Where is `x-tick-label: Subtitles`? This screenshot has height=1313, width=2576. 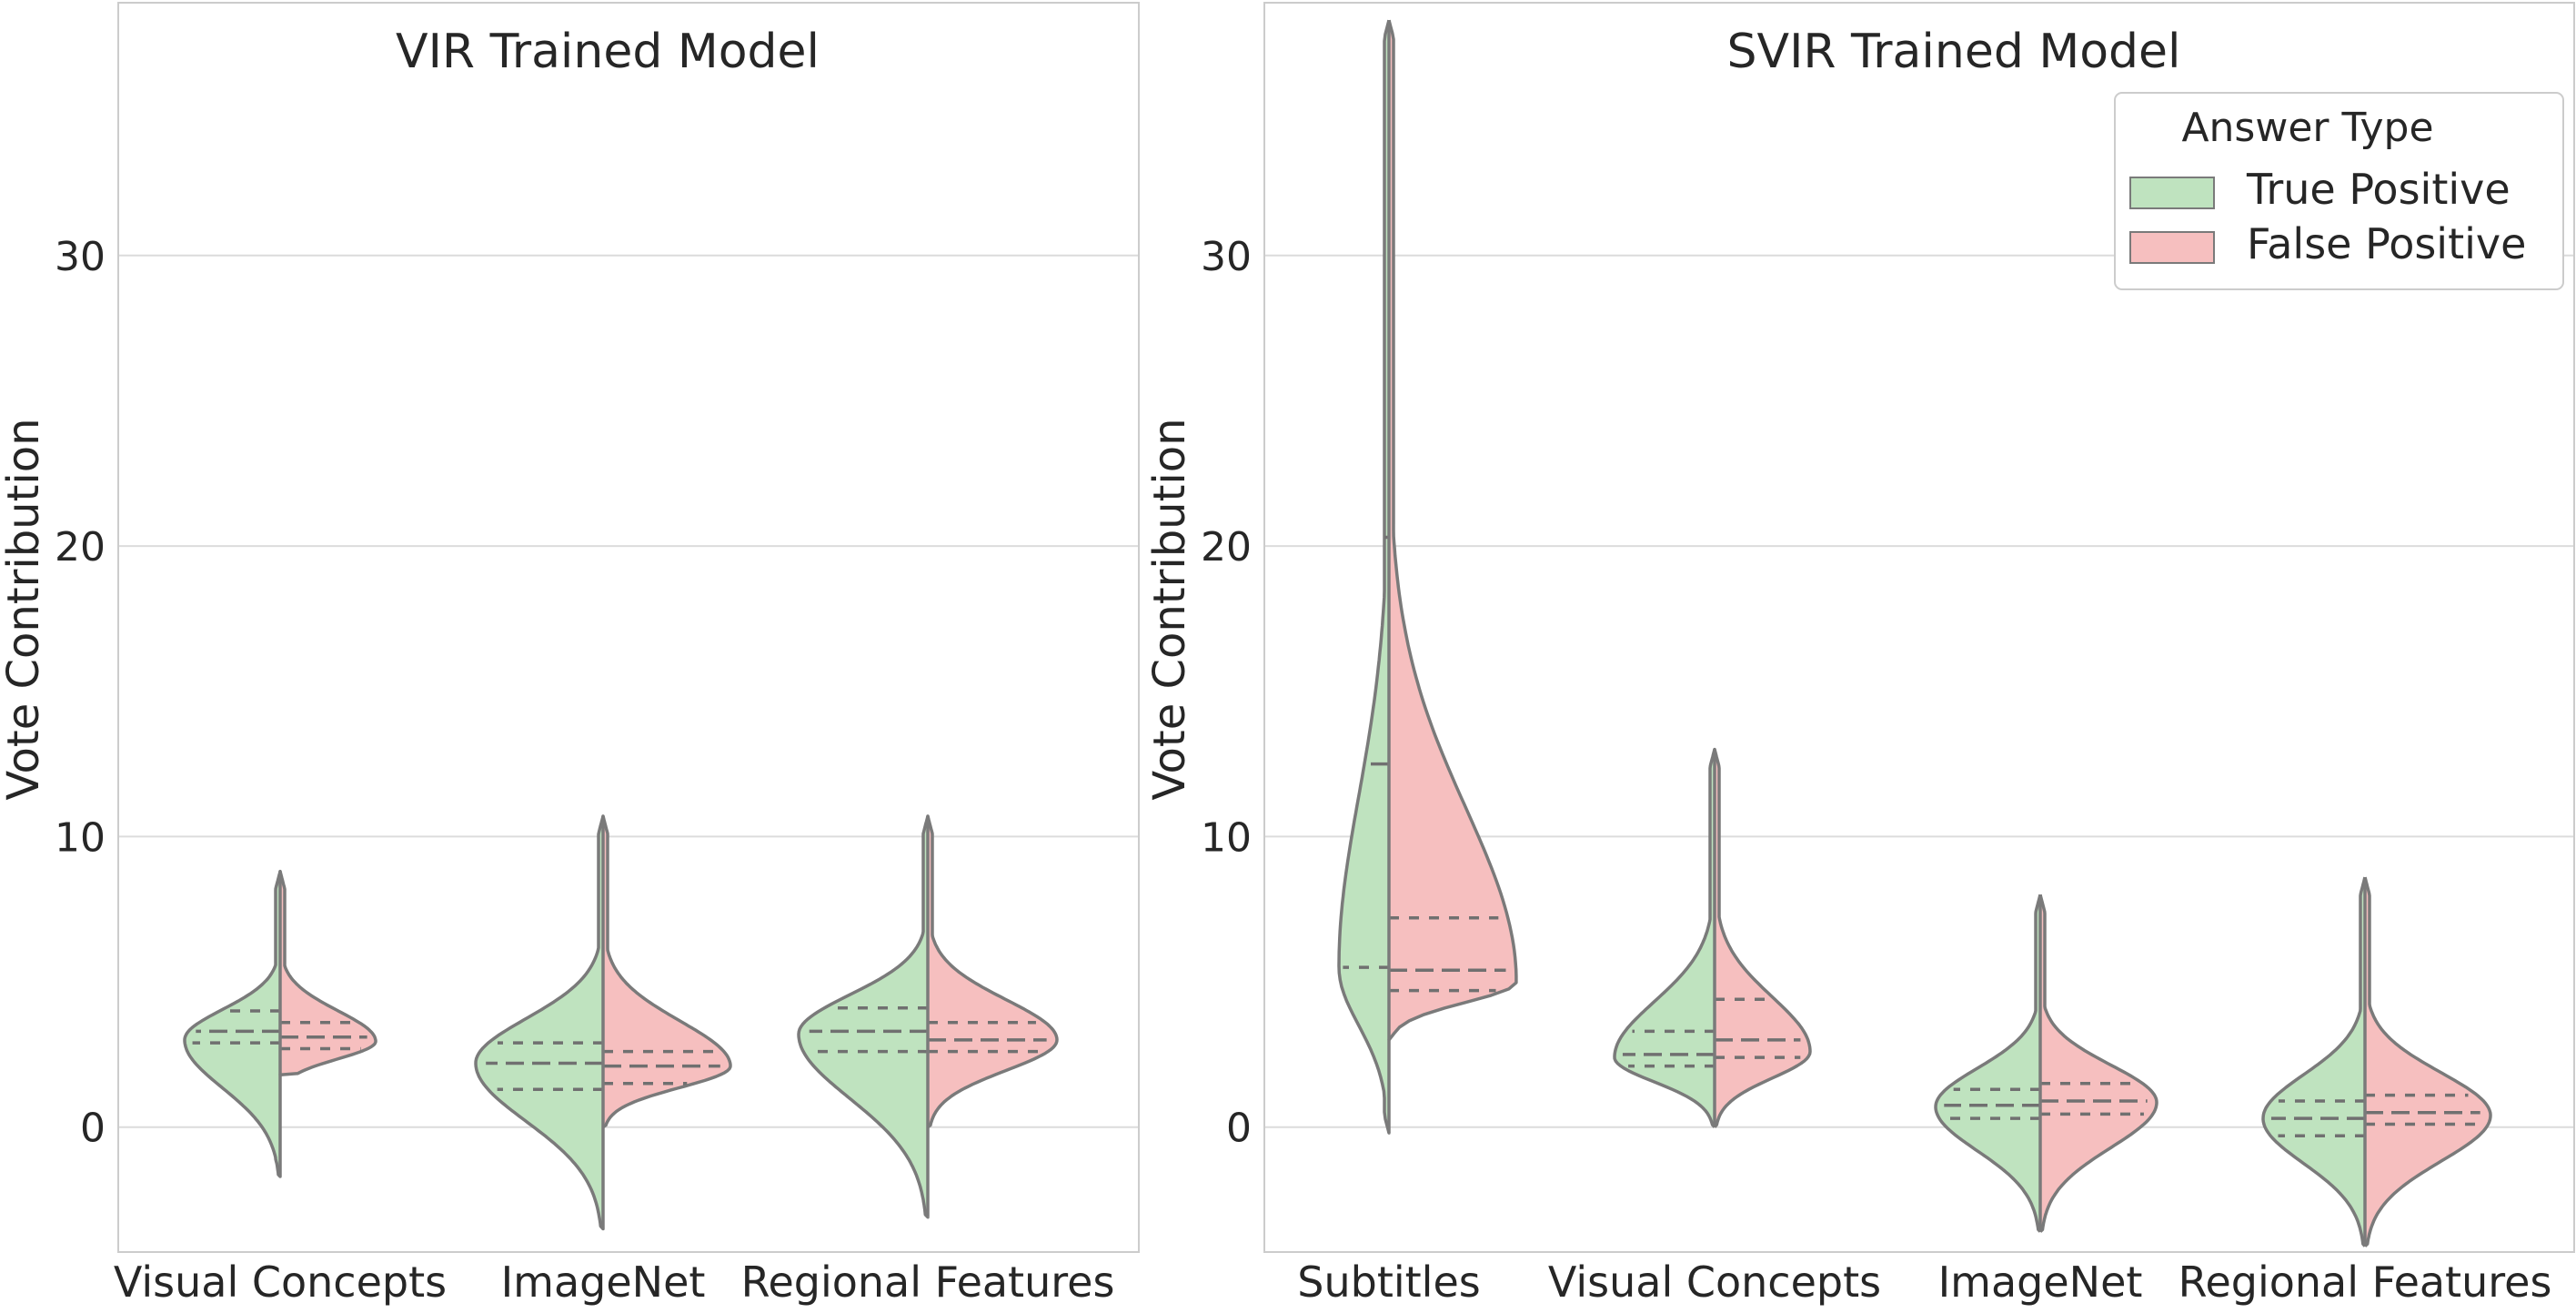
x-tick-label: Subtitles is located at coordinates (1388, 1282).